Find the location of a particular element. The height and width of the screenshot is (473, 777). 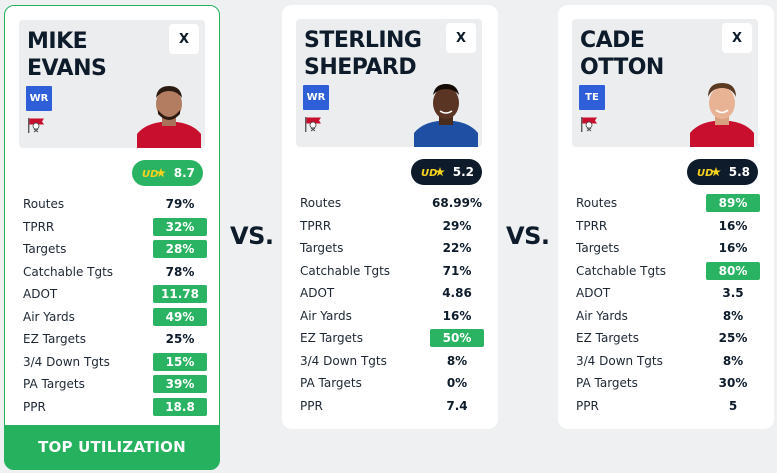

ud-score-pill: UD 5.8 is located at coordinates (722, 172).